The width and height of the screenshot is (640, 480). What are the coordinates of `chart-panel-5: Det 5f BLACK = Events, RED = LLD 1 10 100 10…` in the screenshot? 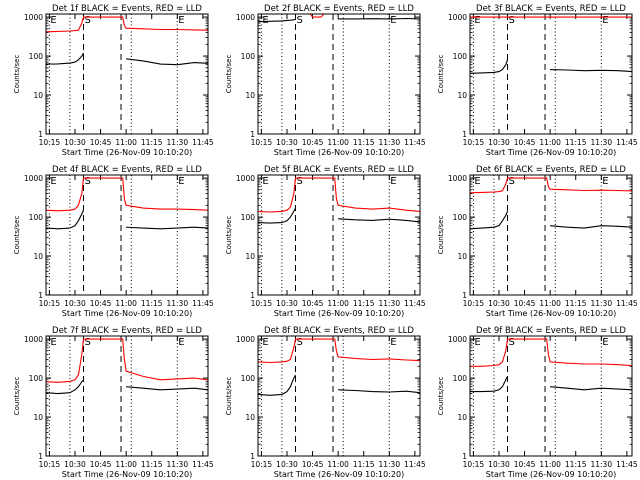 It's located at (325, 241).